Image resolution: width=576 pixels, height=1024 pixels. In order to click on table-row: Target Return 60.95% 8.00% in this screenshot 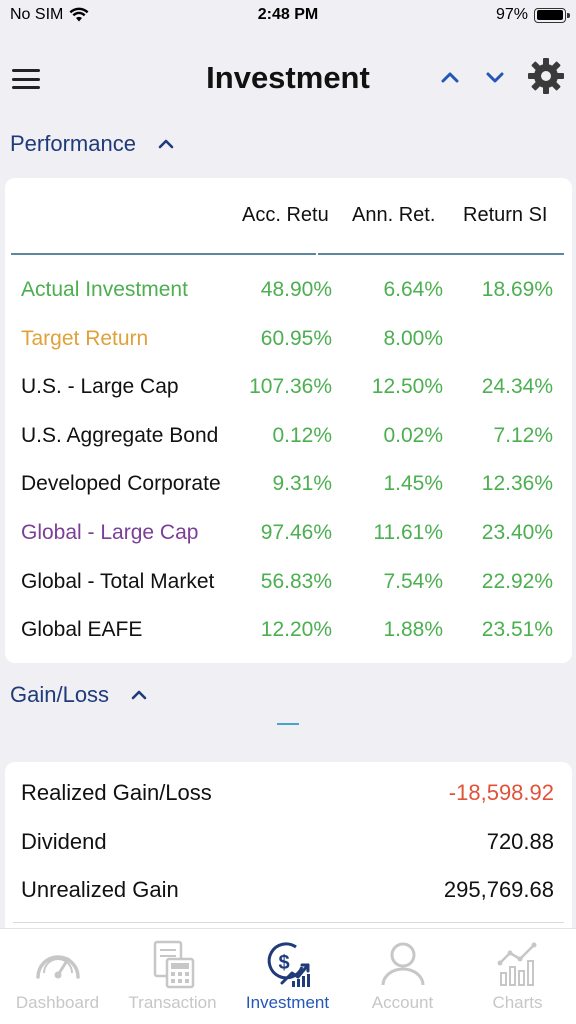, I will do `click(288, 342)`.